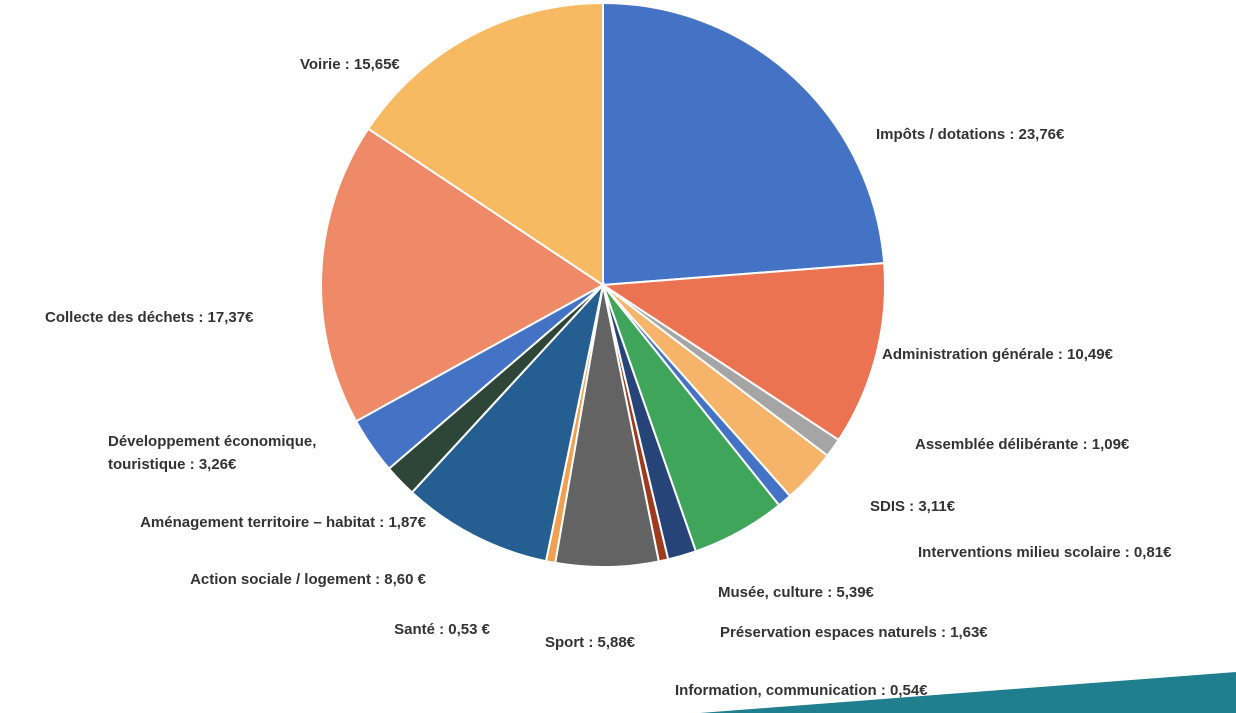 The image size is (1236, 713). Describe the element at coordinates (801, 690) in the screenshot. I see `slice-label: Information, communication : 0,54€` at that location.